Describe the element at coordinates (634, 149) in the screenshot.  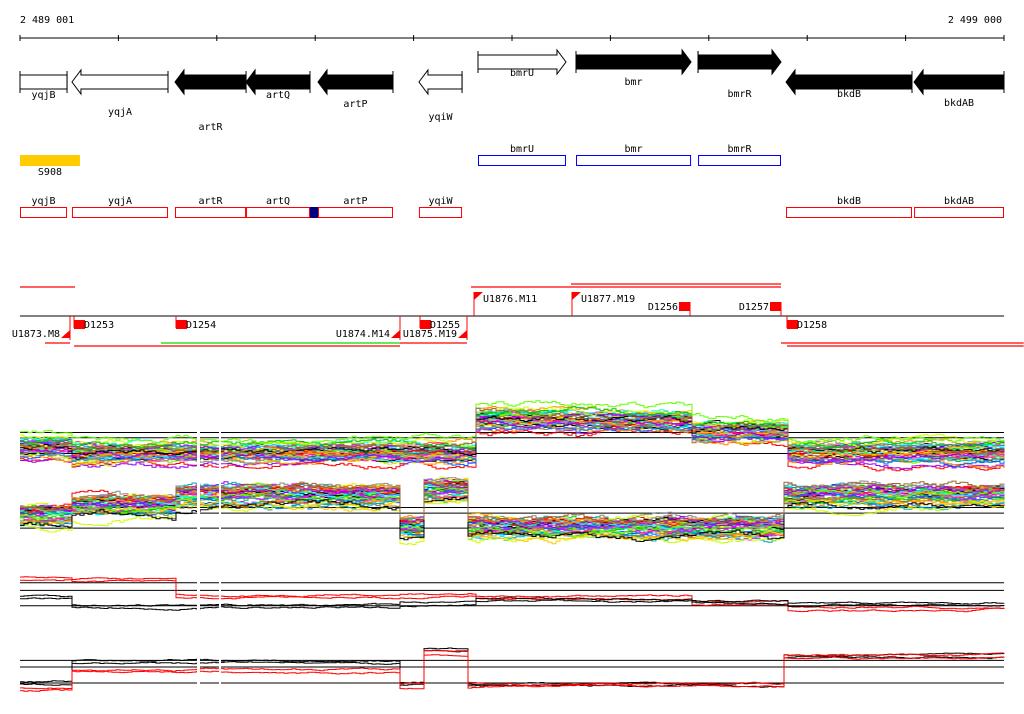
I see `operon-label: bmr` at that location.